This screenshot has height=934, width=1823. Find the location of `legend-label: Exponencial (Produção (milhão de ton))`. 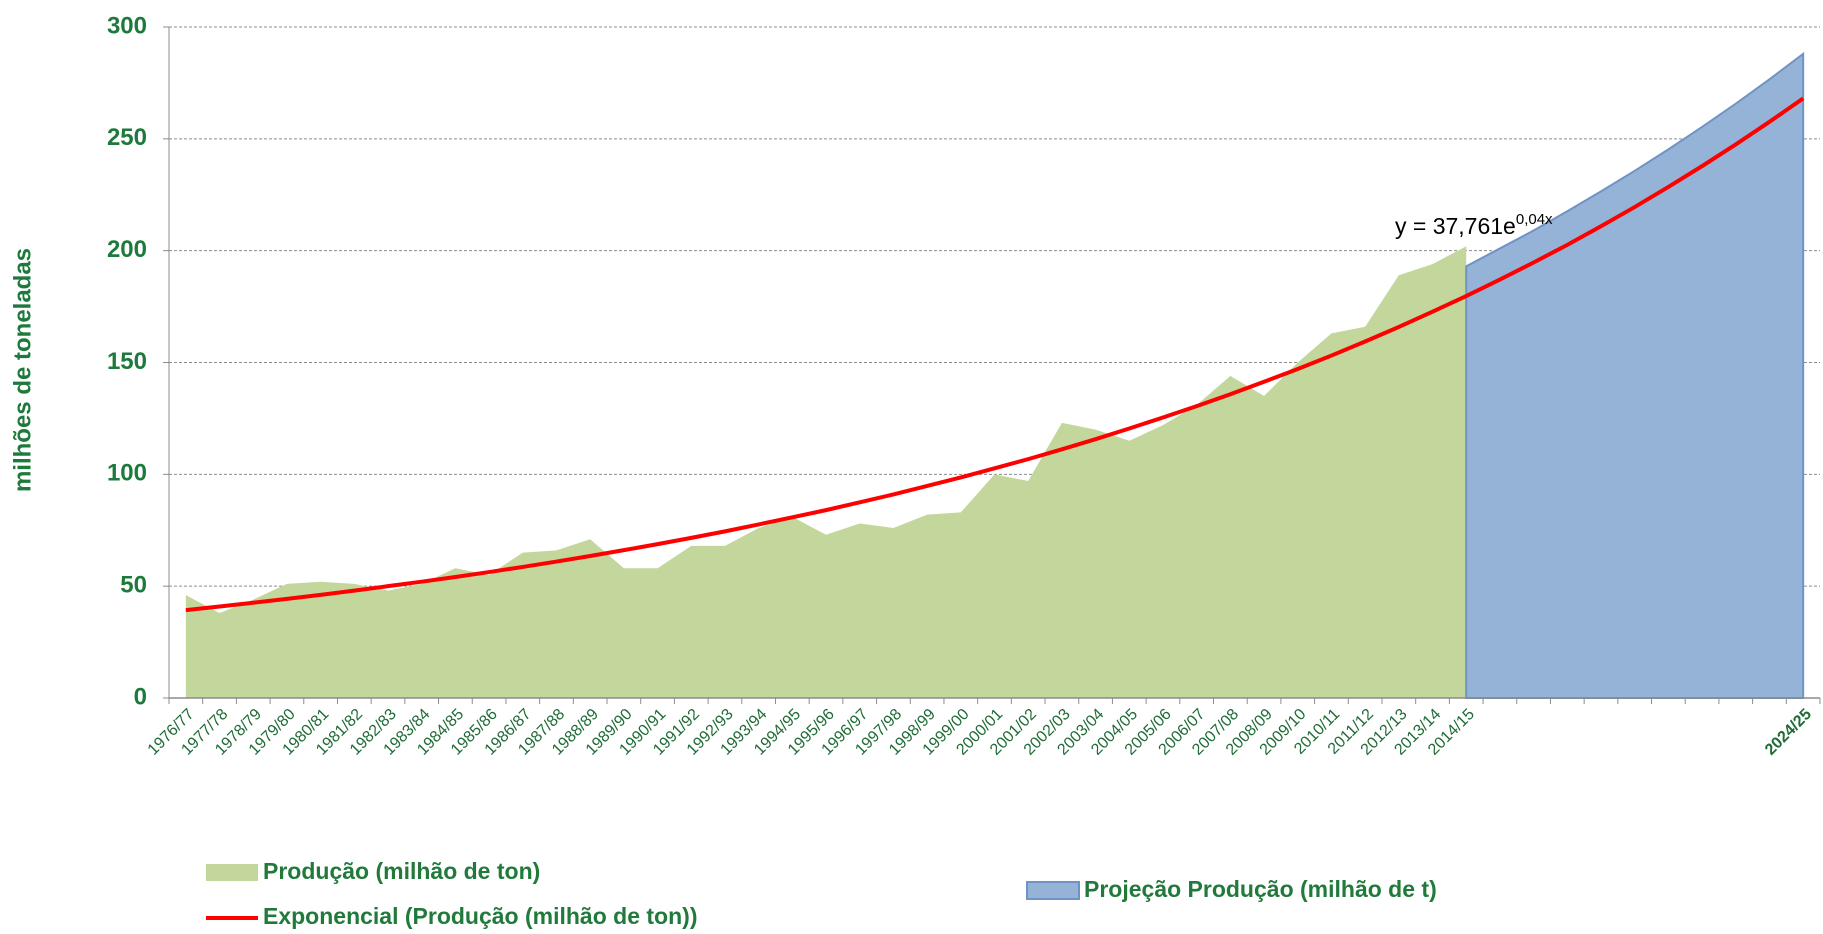

legend-label: Exponencial (Produção (milhão de ton)) is located at coordinates (480, 916).